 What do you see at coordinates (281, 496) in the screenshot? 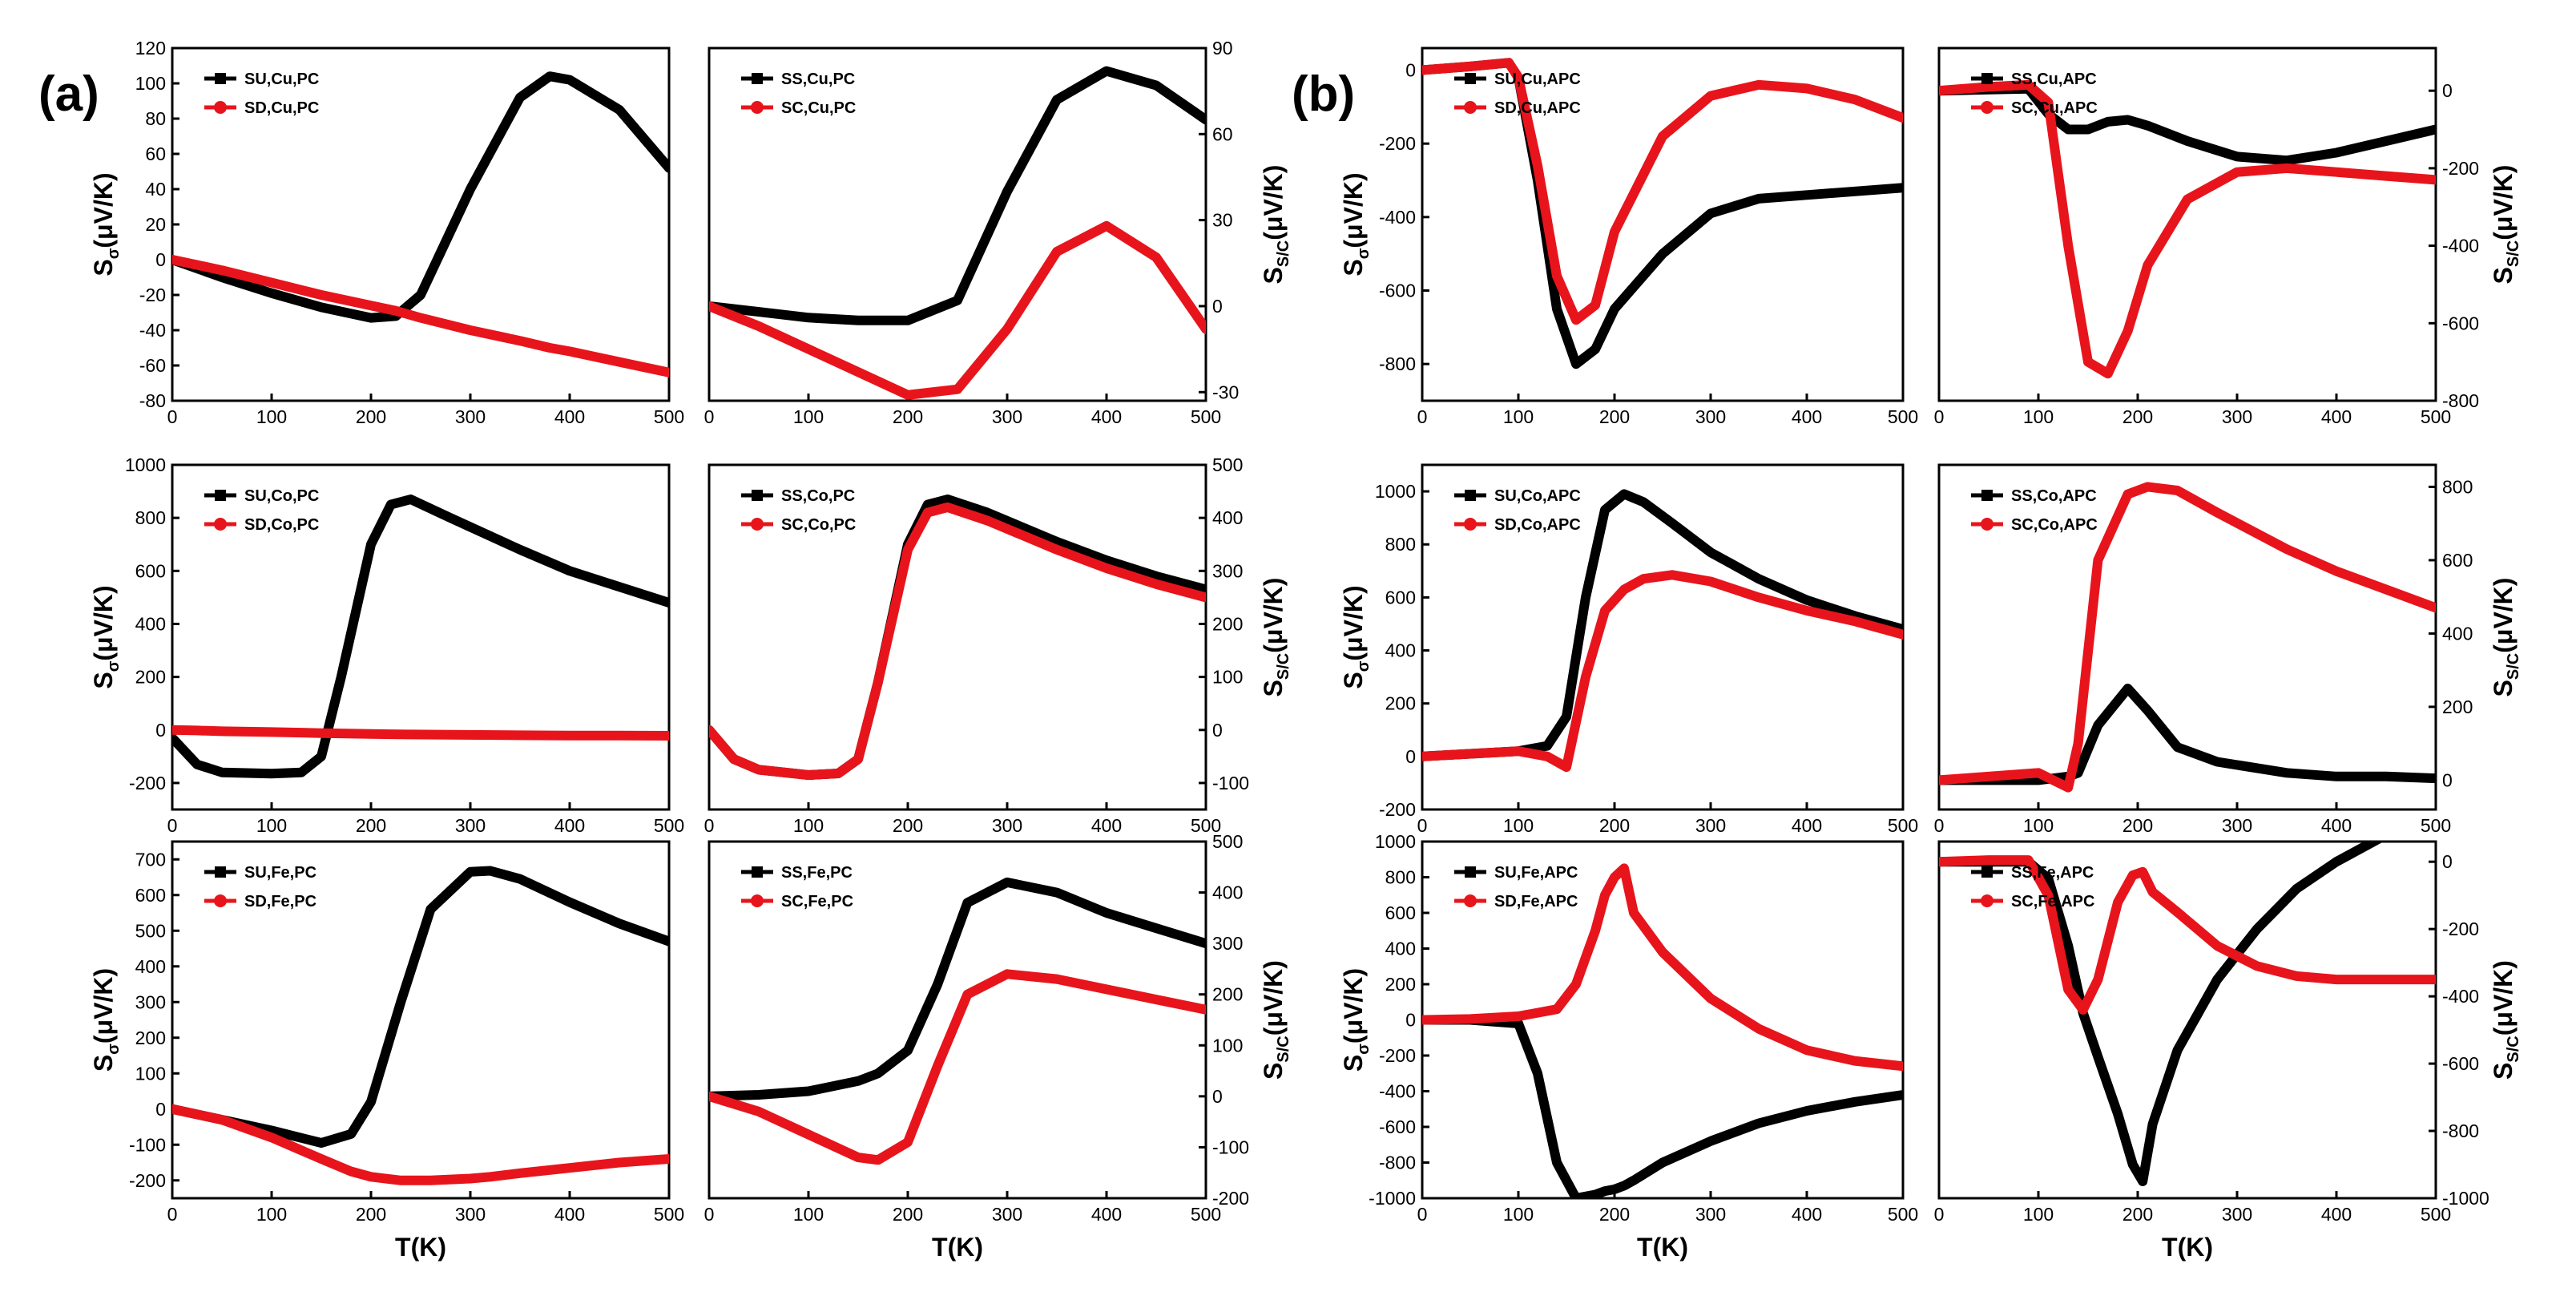
I see `legend-label-1: SU,Co,PC` at bounding box center [281, 496].